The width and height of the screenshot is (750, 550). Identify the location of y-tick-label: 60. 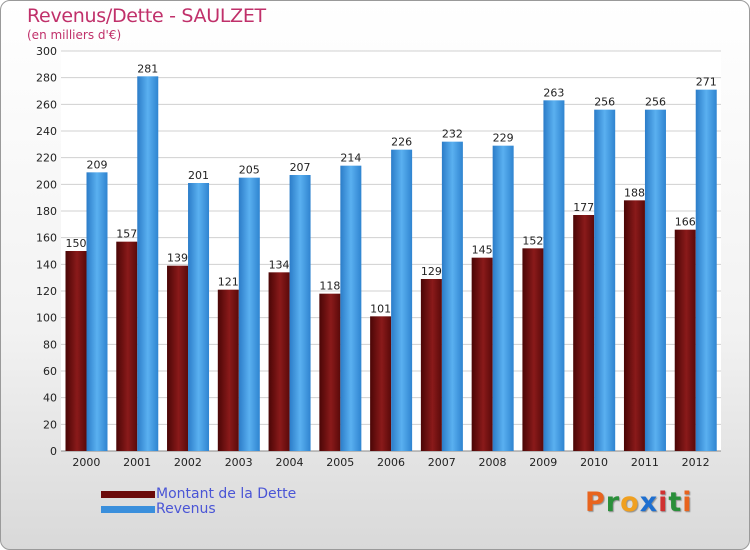
(50, 371).